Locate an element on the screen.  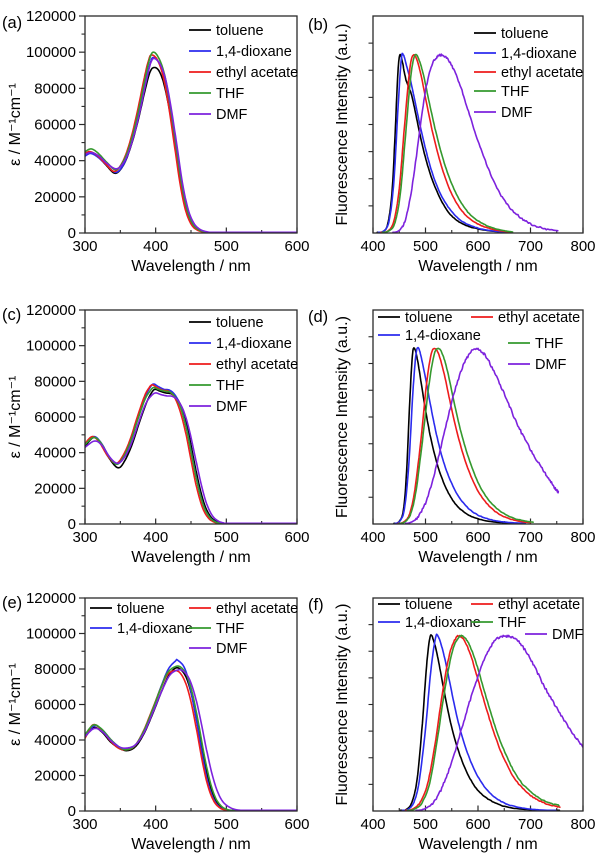
curve-toluene is located at coordinates (191, 456).